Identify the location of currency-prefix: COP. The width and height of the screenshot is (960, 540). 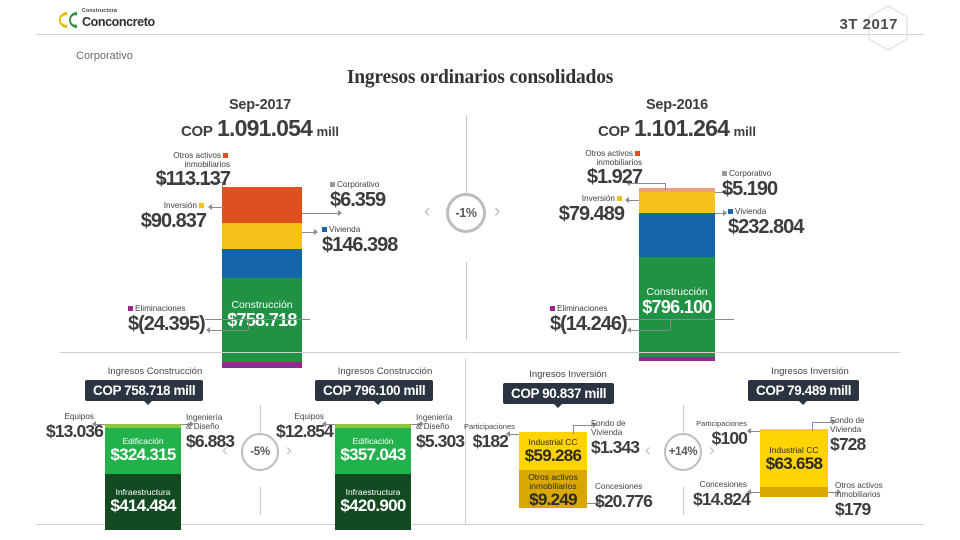
(196, 131).